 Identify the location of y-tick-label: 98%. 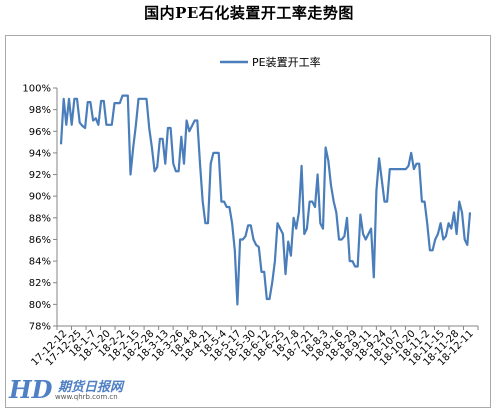
(40, 110).